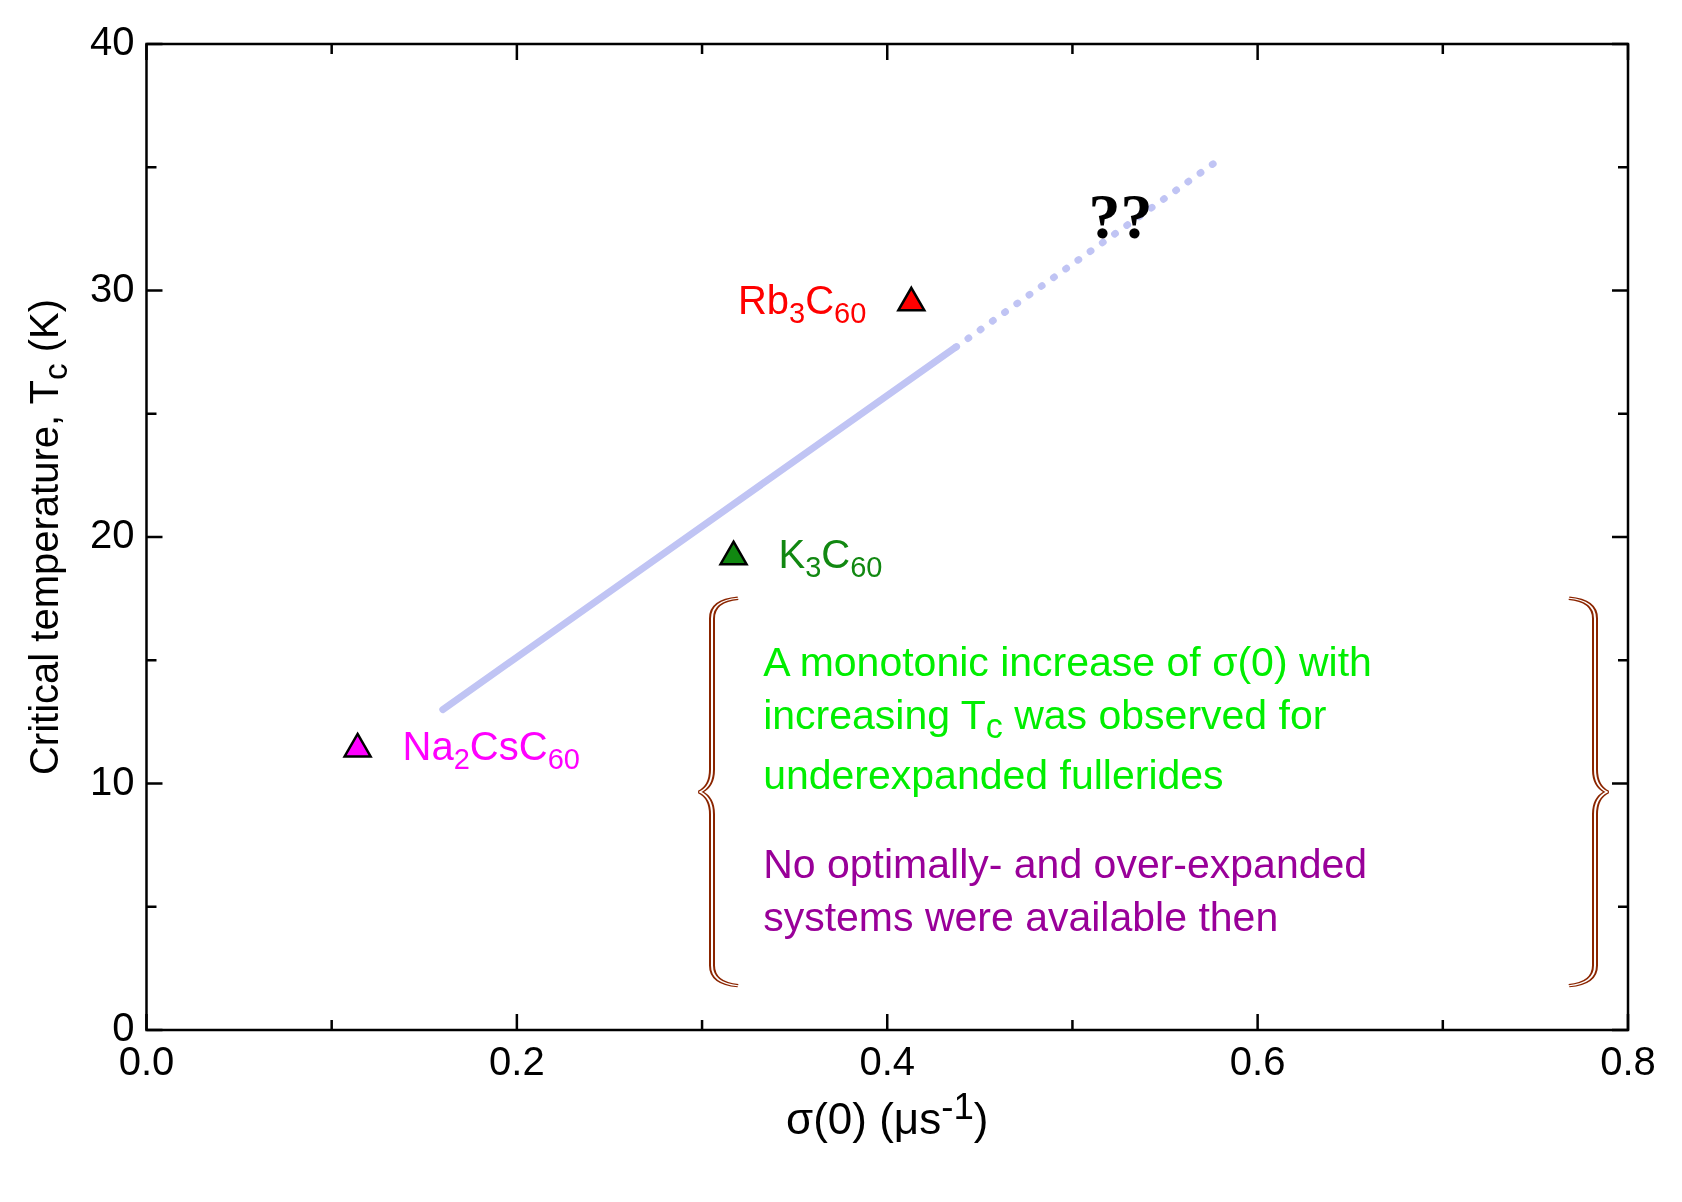 The width and height of the screenshot is (1682, 1202). Describe the element at coordinates (1068, 718) in the screenshot. I see `annotation: A monotonic increase of σ(0) with increasing T$_{c}$ was observed for underexpanded fullerides` at that location.